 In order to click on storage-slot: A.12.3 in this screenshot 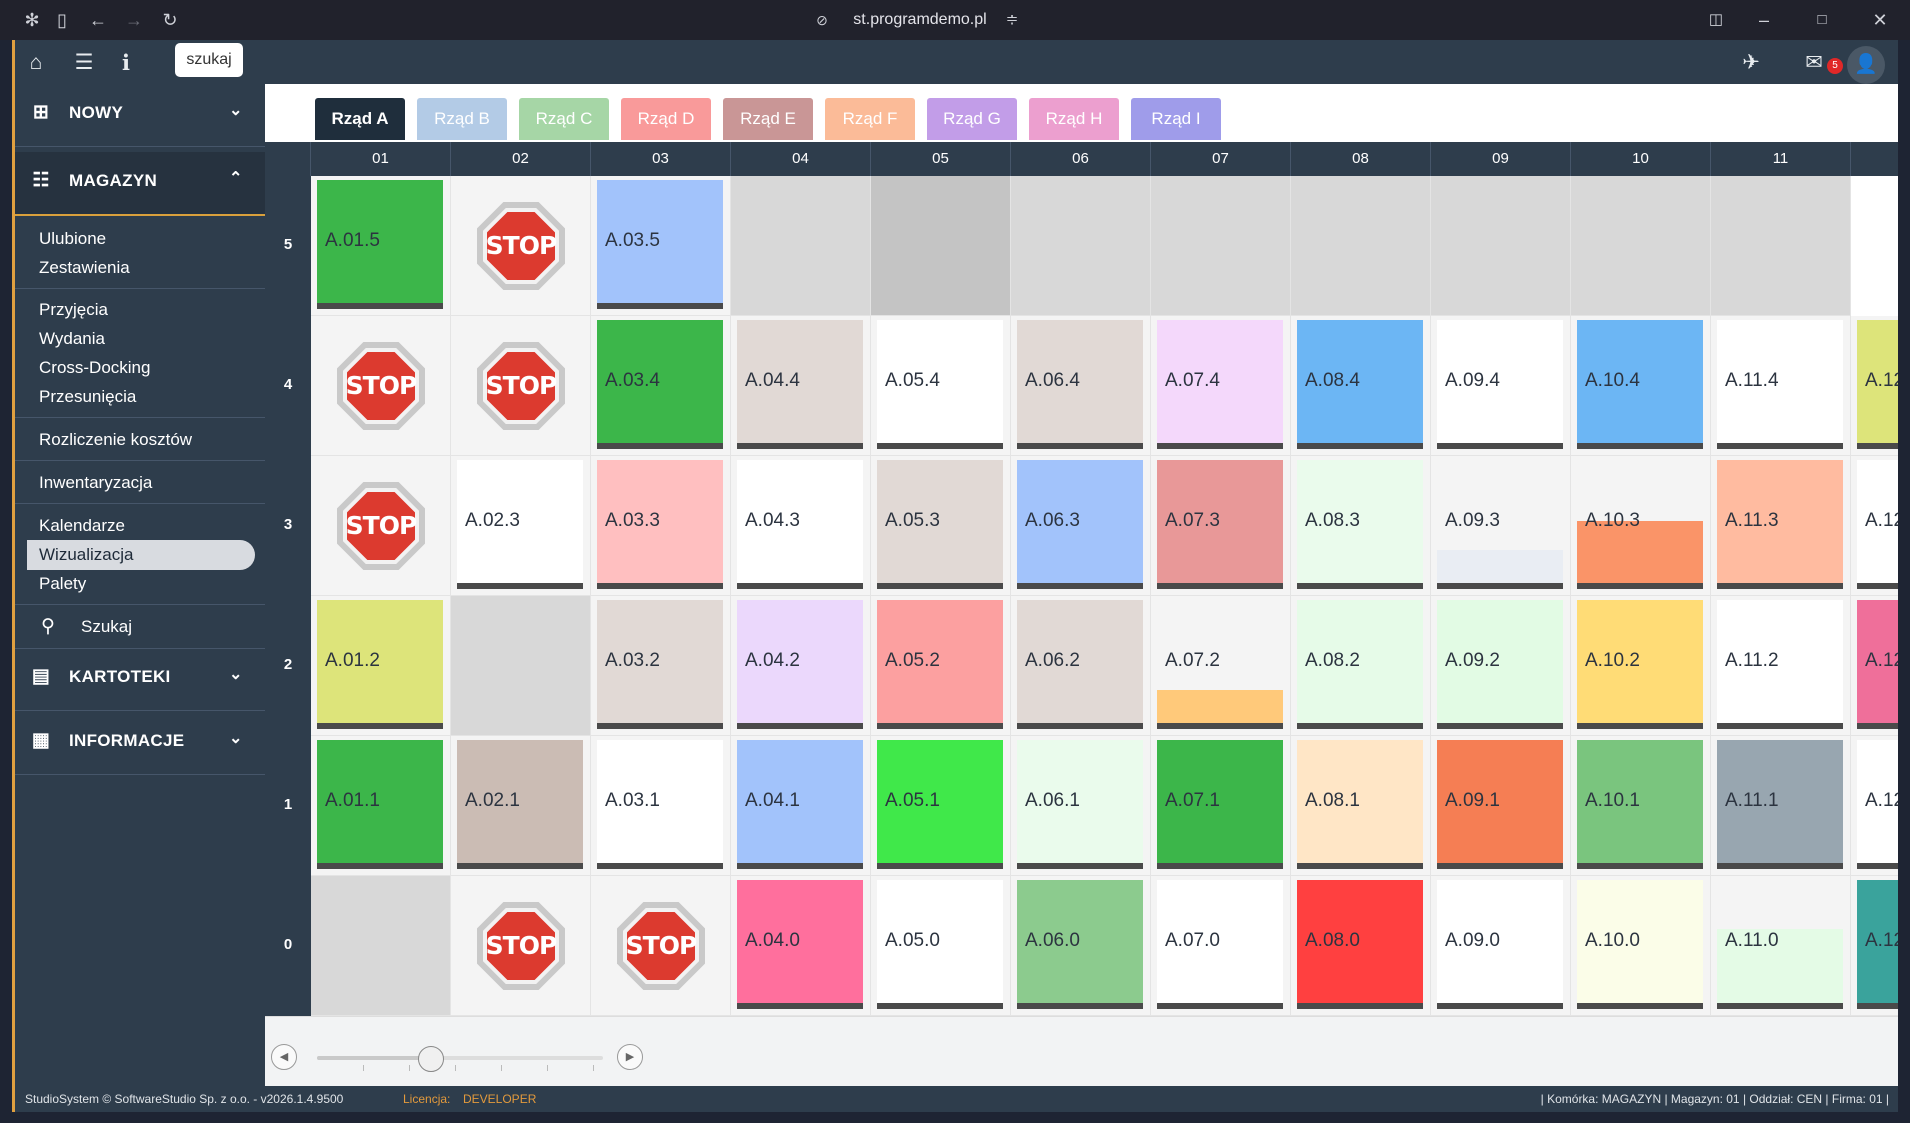, I will do `click(1877, 524)`.